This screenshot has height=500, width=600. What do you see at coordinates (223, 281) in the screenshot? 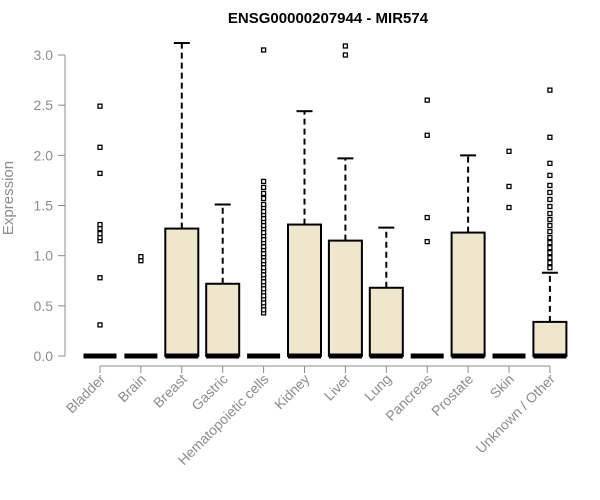
I see `box-gastric` at bounding box center [223, 281].